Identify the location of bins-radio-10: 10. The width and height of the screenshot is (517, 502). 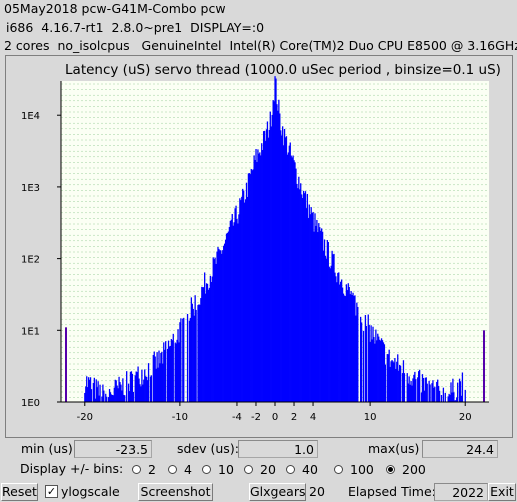
(218, 469).